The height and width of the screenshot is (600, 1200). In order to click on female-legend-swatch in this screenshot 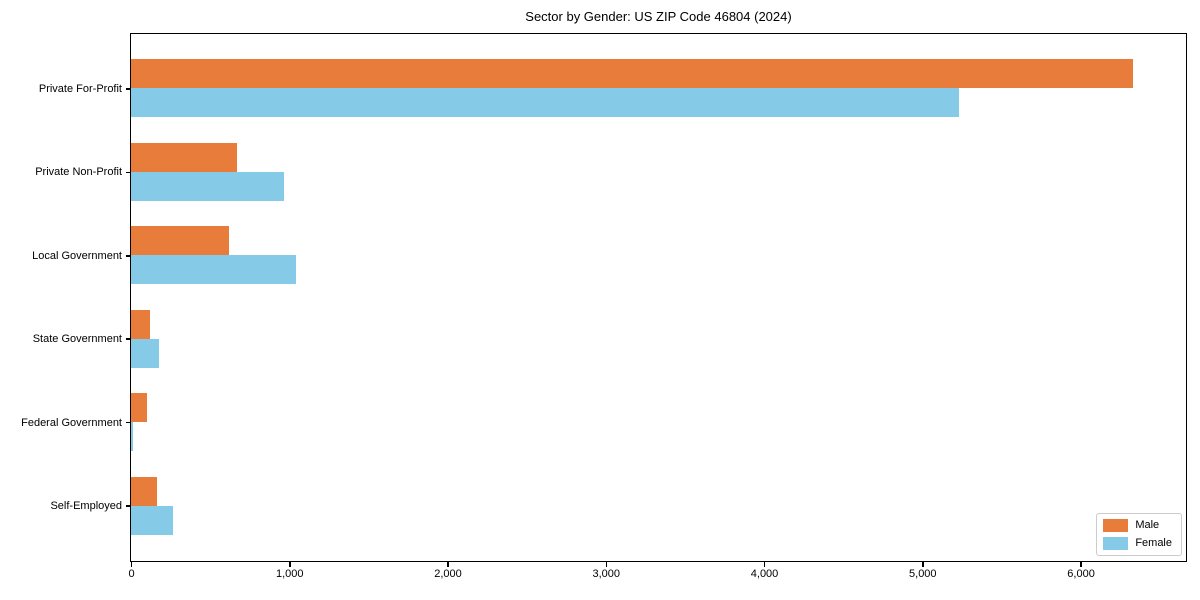, I will do `click(1116, 543)`.